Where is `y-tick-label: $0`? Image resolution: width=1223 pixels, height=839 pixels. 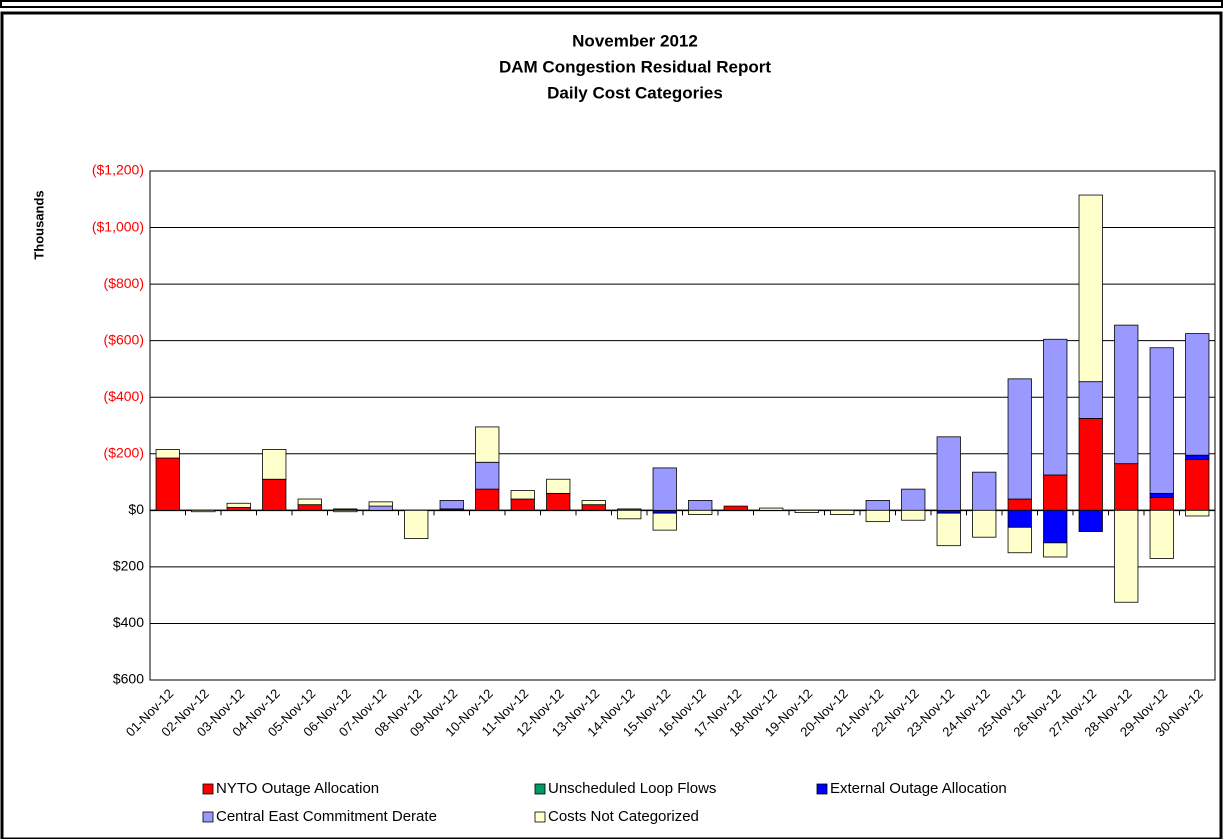 y-tick-label: $0 is located at coordinates (136, 509).